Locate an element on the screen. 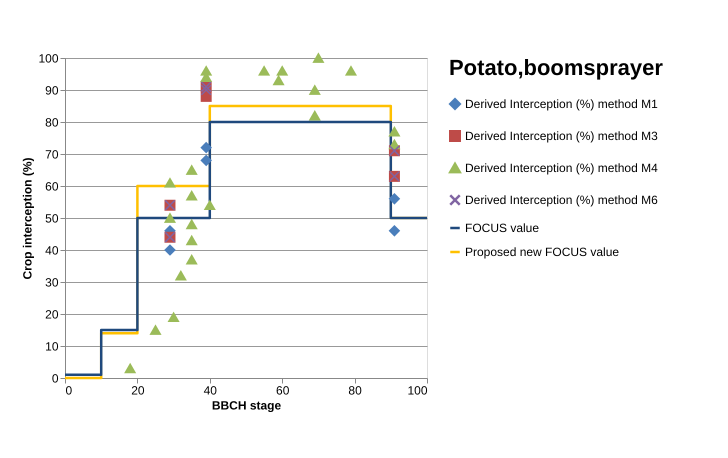  text: Potato,boomsprayer is located at coordinates (556, 67).